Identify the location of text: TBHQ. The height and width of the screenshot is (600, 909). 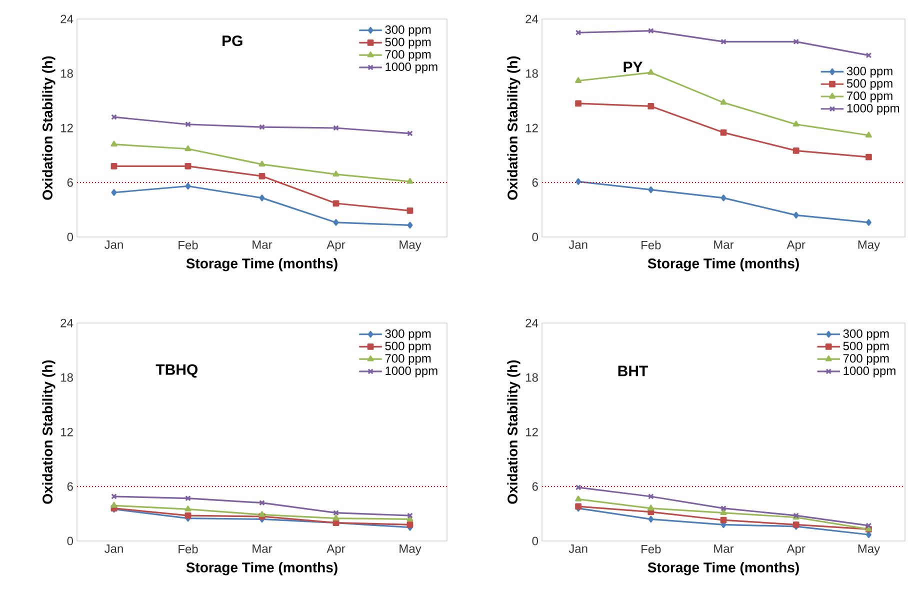
(177, 371).